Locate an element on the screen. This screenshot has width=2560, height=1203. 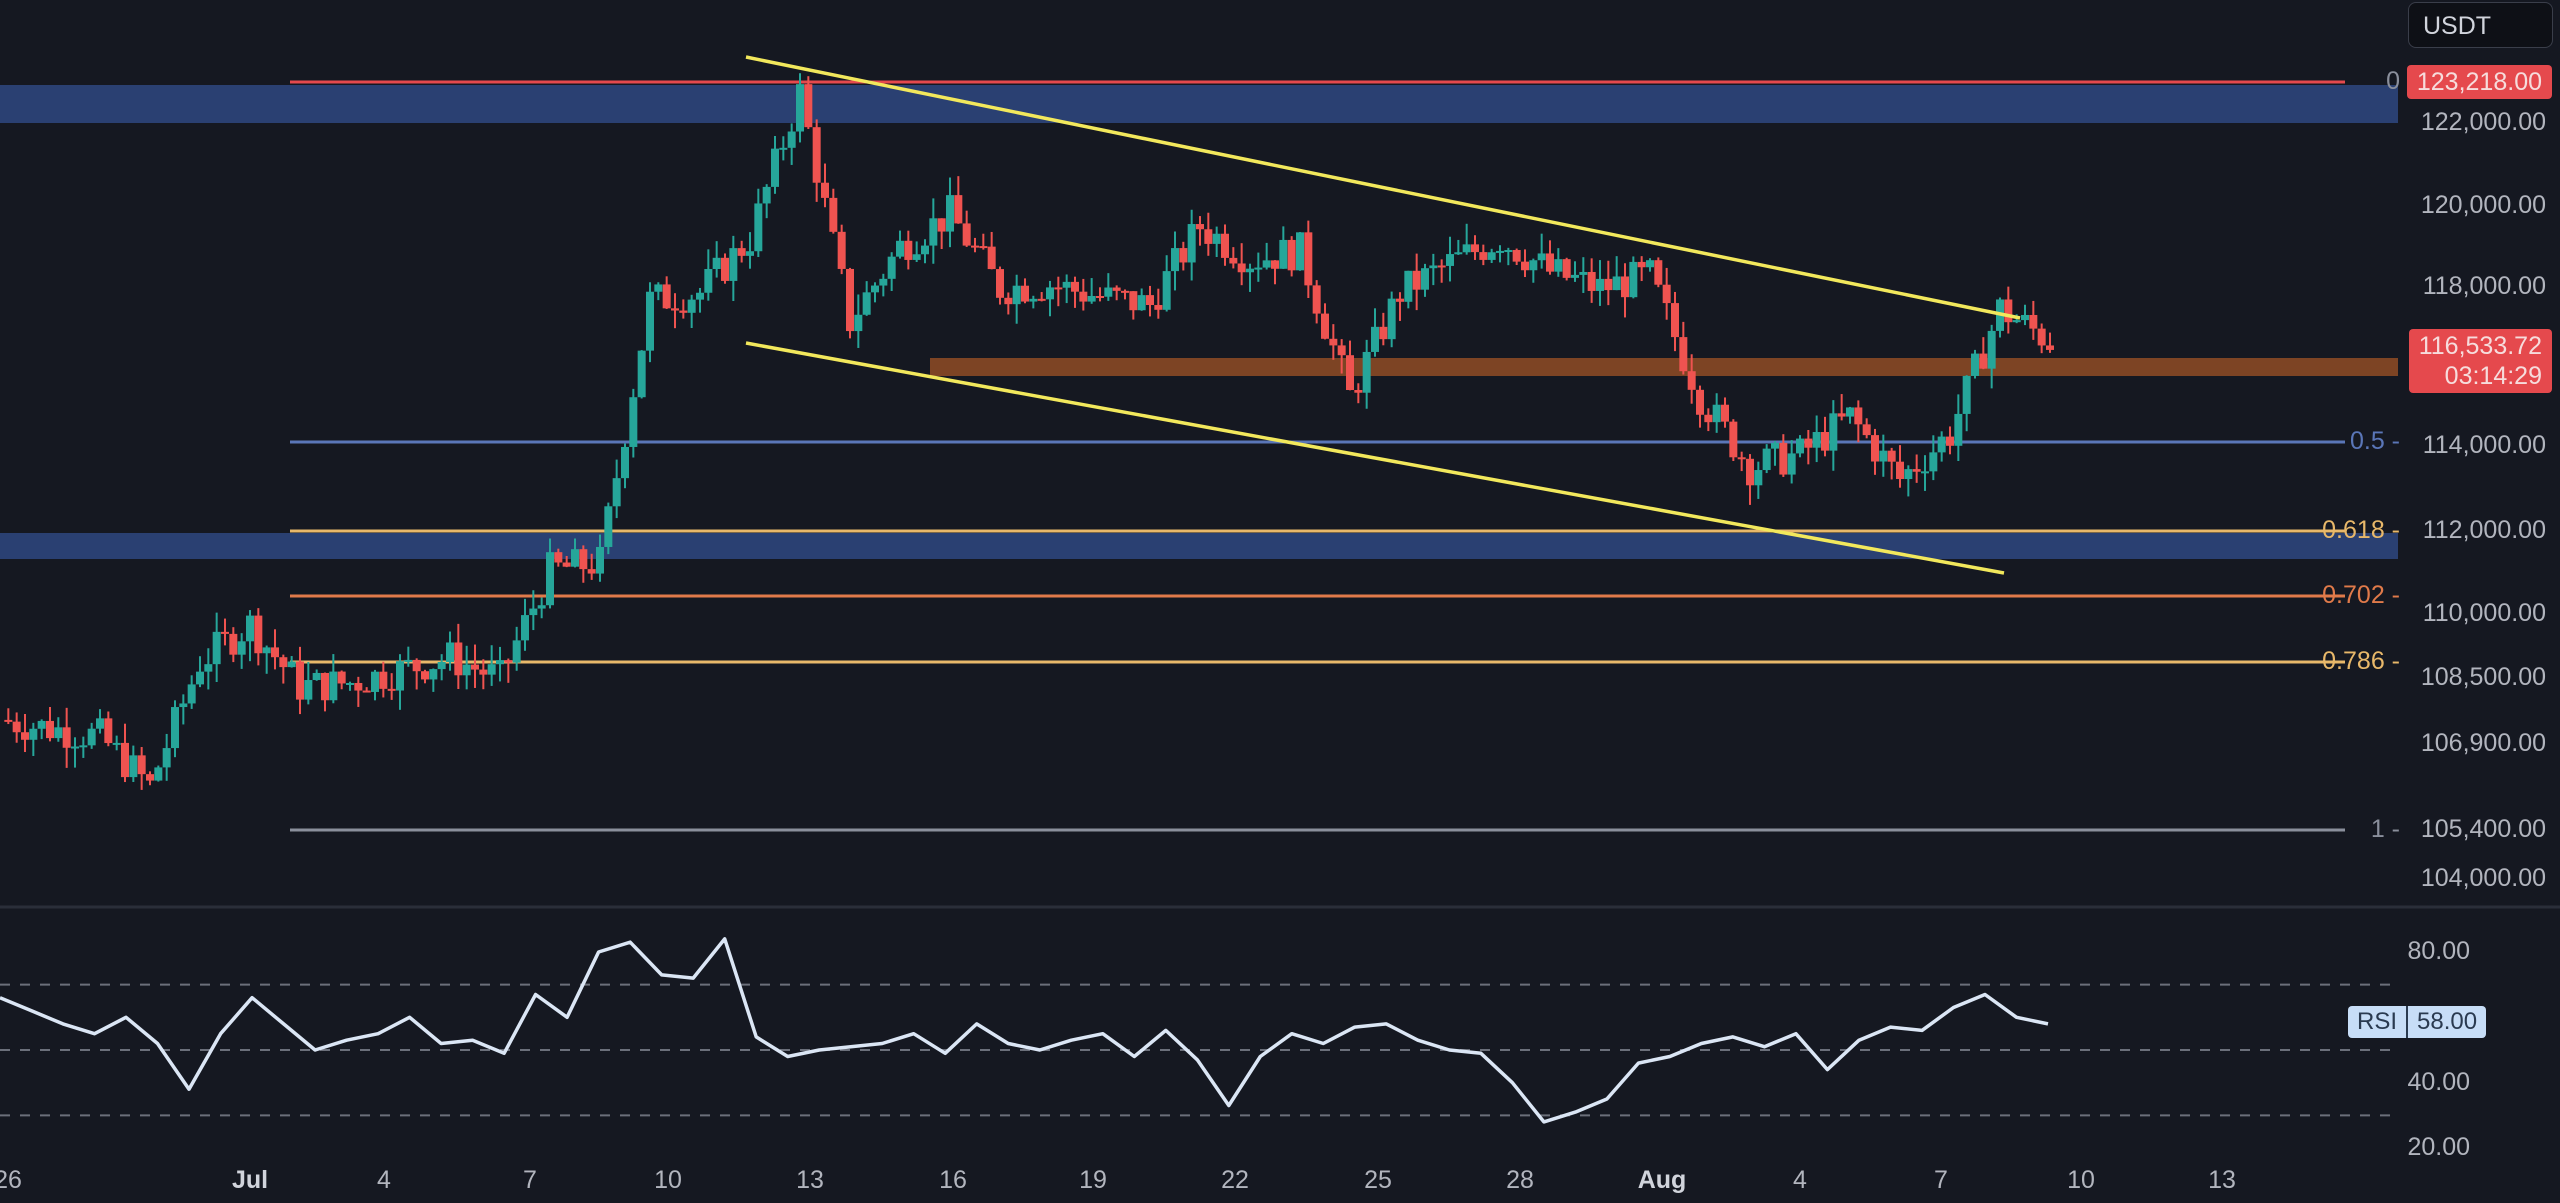
last-price: 116,533.72 is located at coordinates (2480, 346).